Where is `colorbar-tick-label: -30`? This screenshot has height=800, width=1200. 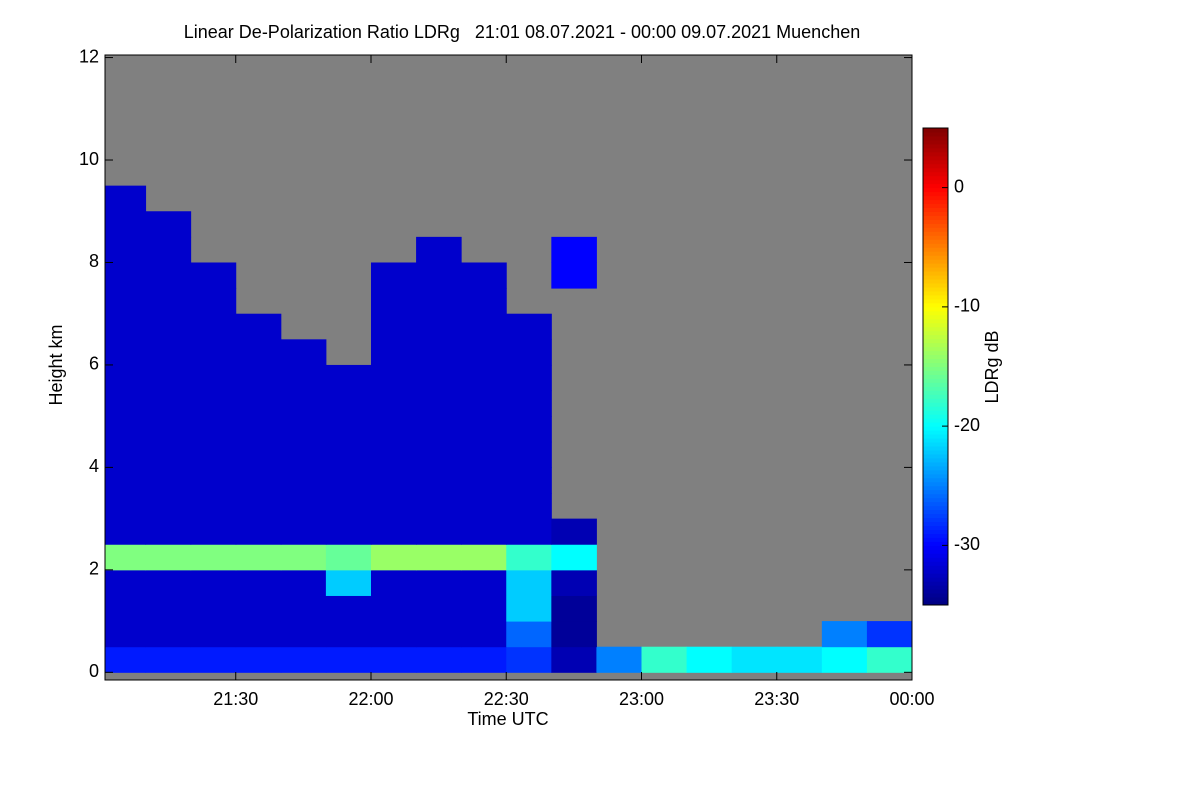 colorbar-tick-label: -30 is located at coordinates (967, 544).